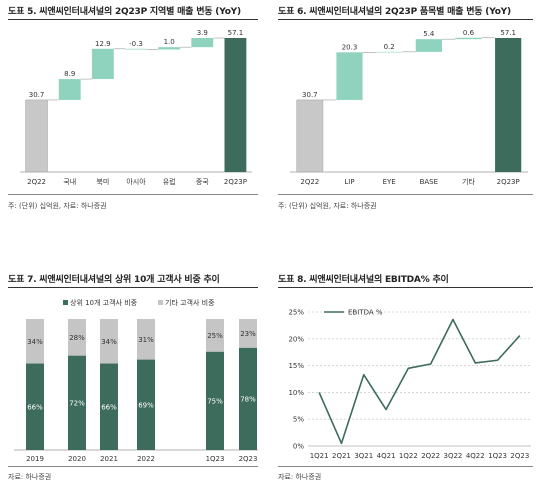 The width and height of the screenshot is (540, 495). What do you see at coordinates (114, 280) in the screenshot?
I see `chart-title: 도표 7. 씨앤씨인터내셔널의 상위 10개 고객사 비중 추이` at bounding box center [114, 280].